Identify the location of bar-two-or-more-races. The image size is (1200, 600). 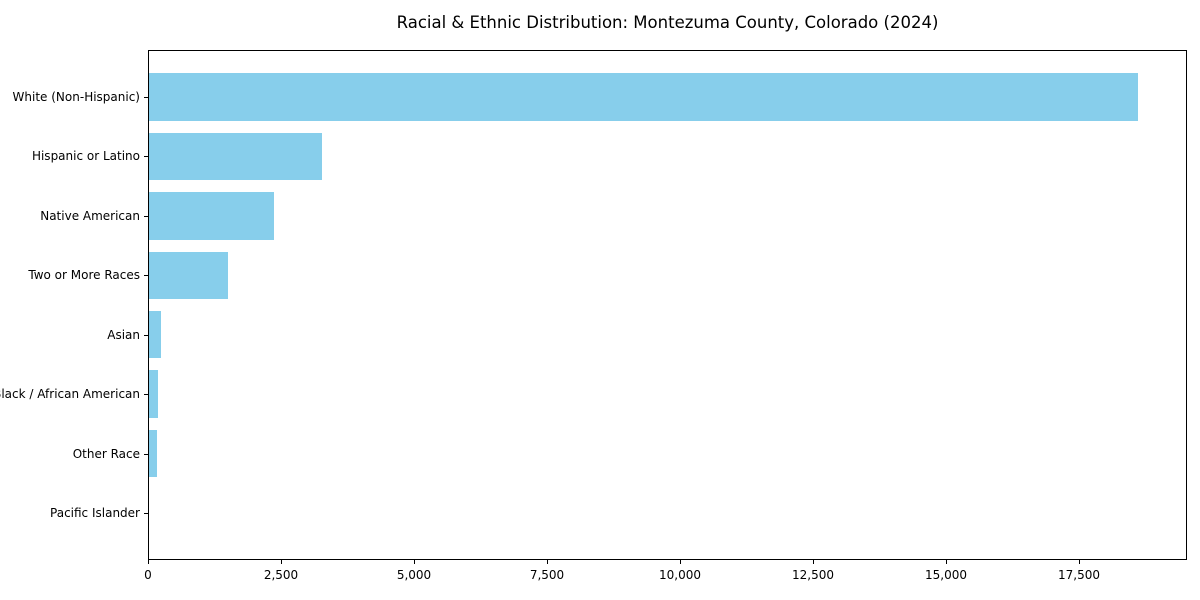
(189, 275).